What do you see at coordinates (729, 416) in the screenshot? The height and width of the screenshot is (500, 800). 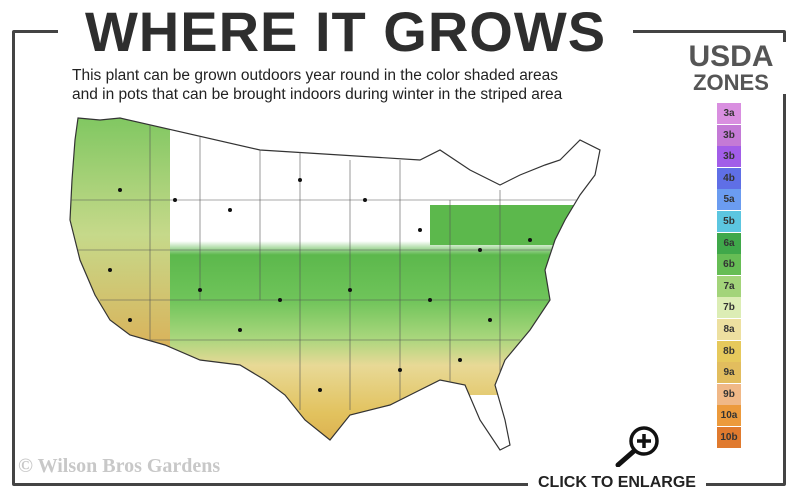 I see `legend-zone-10a: 10a` at bounding box center [729, 416].